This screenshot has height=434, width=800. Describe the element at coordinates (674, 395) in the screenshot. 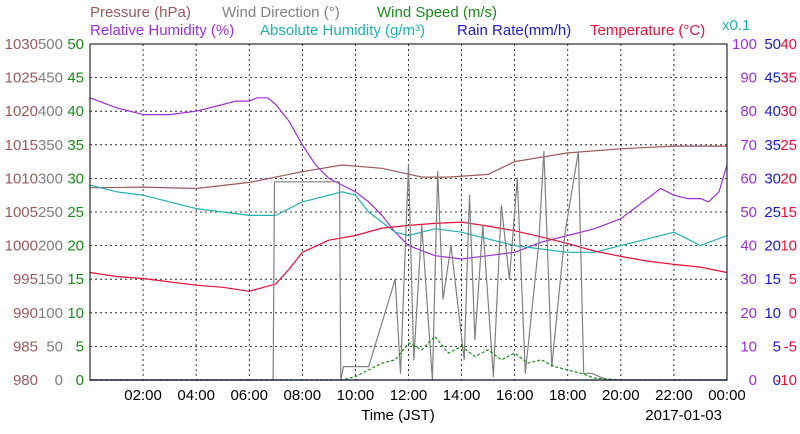

I see `x-tick-label: 22:00` at that location.